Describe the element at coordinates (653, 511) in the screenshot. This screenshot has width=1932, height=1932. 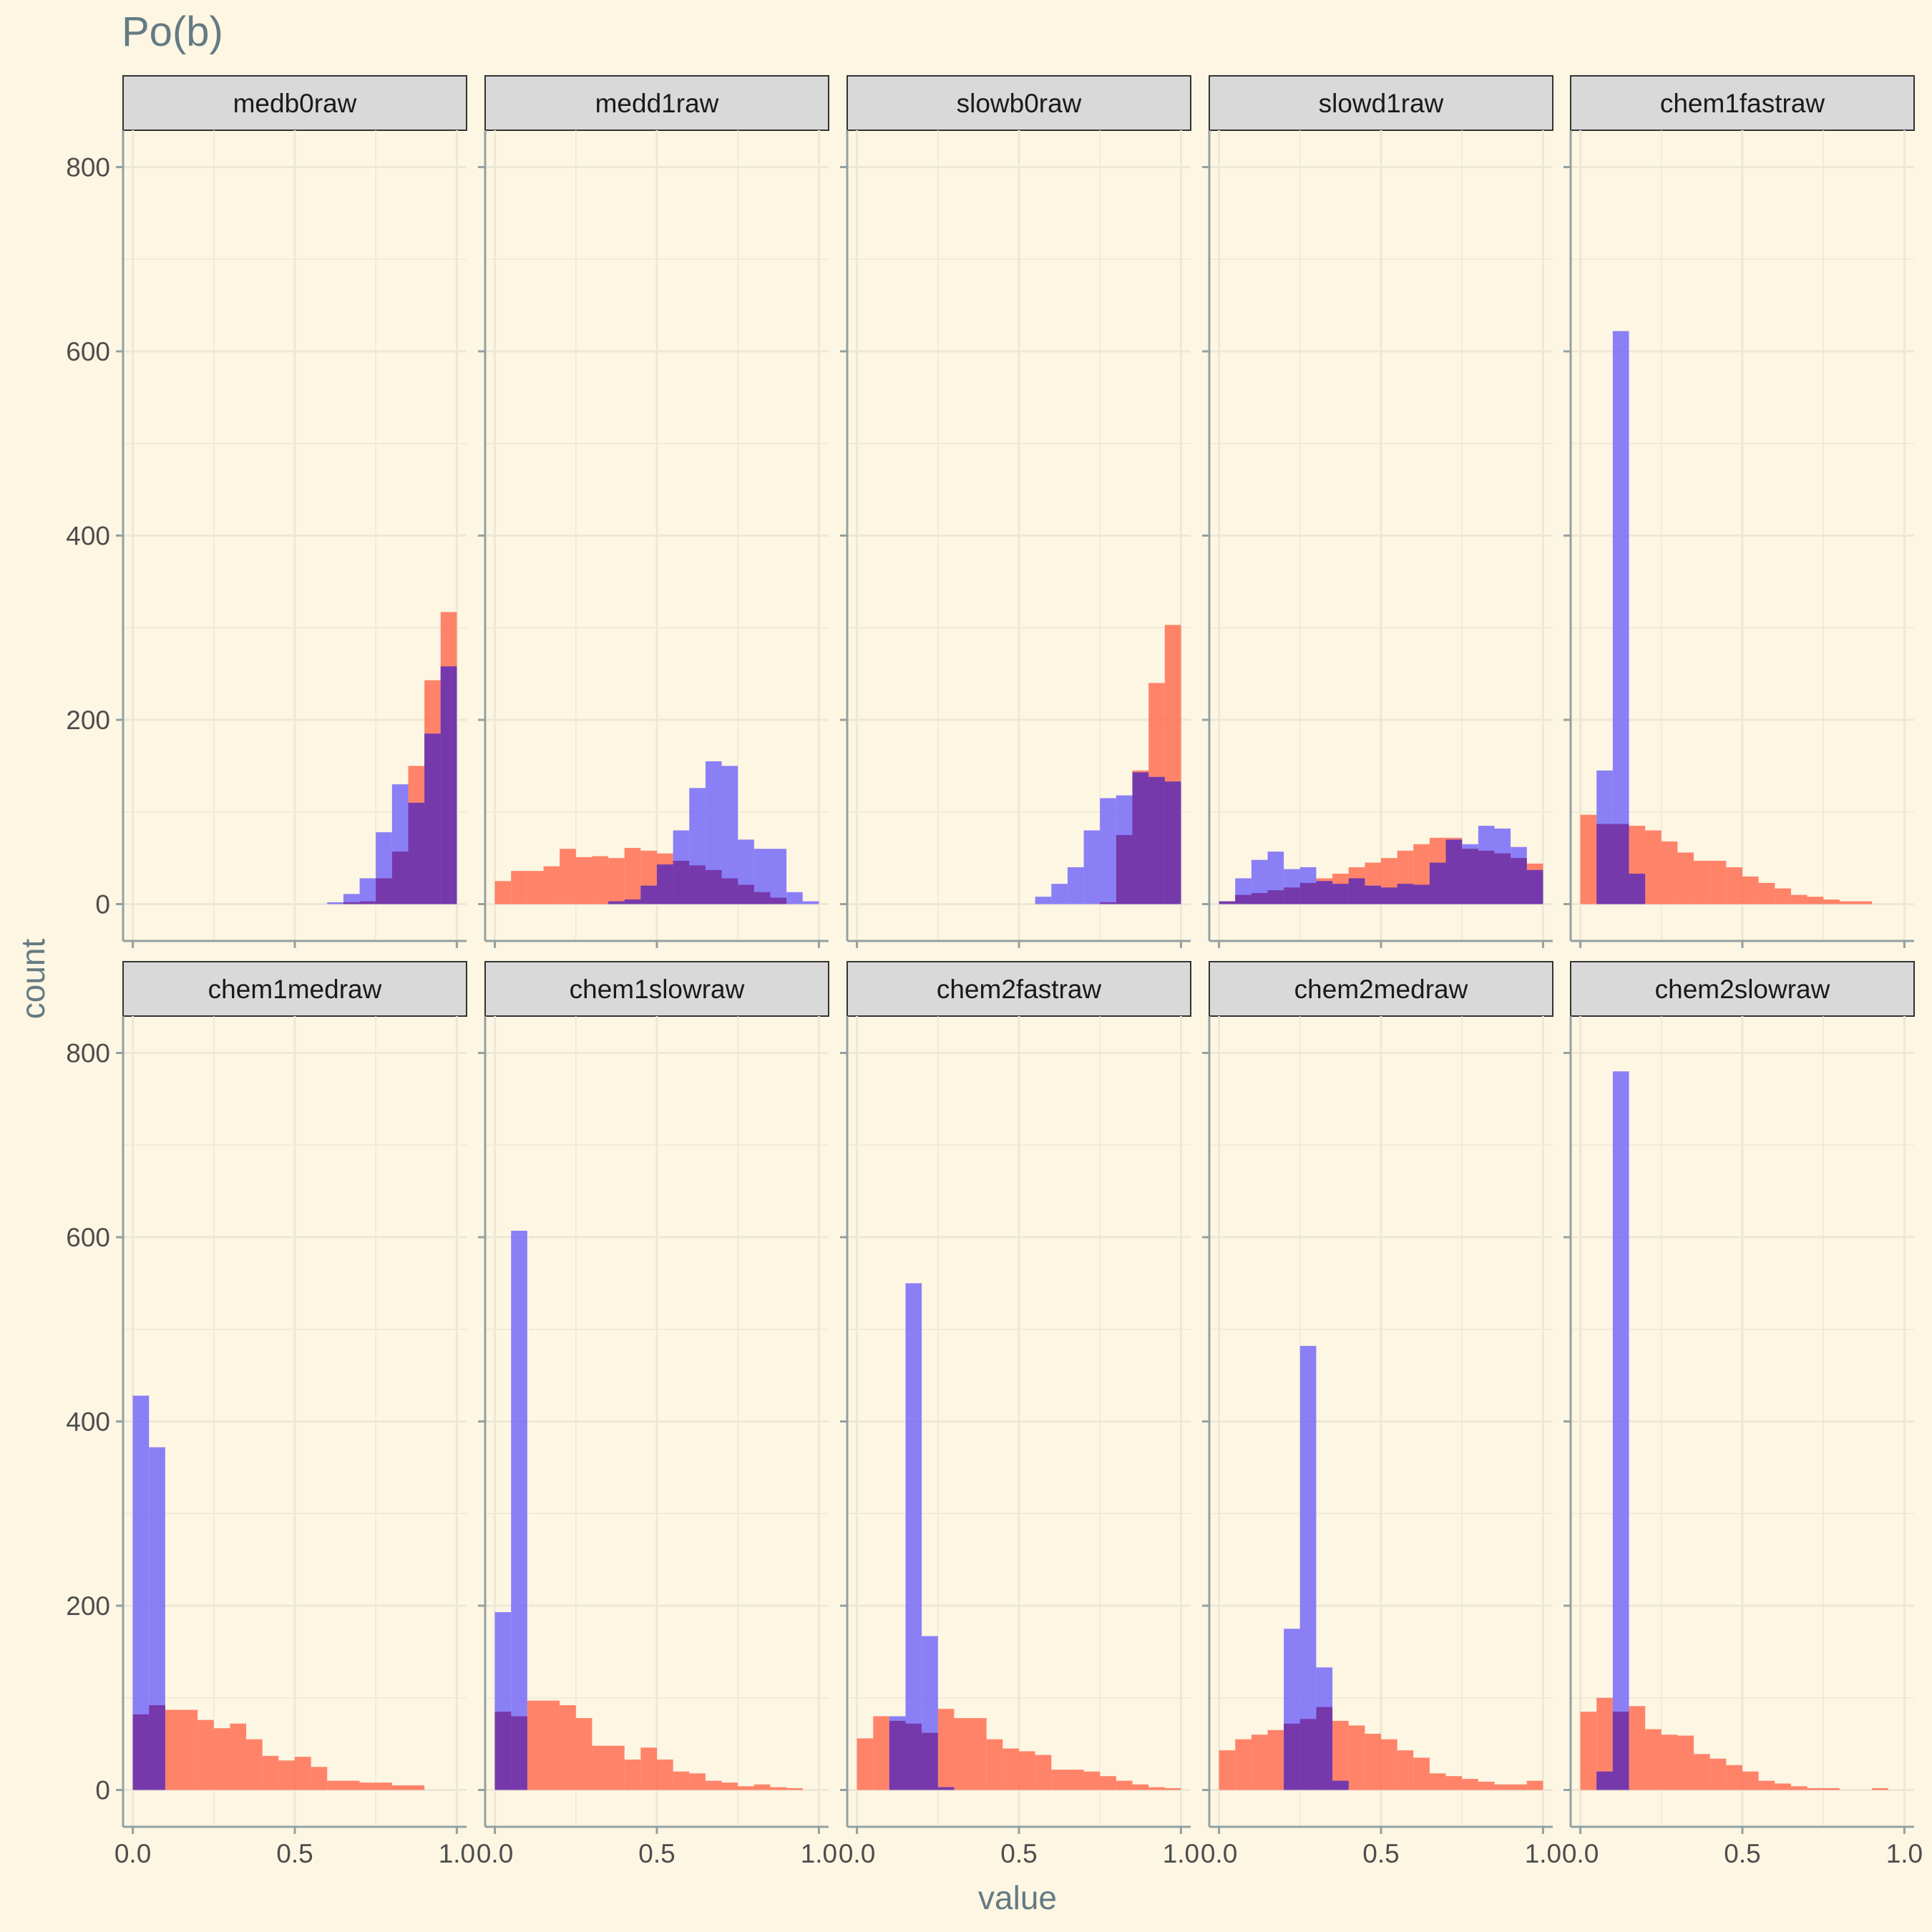
I see `facet-medd1raw: medd1raw` at that location.